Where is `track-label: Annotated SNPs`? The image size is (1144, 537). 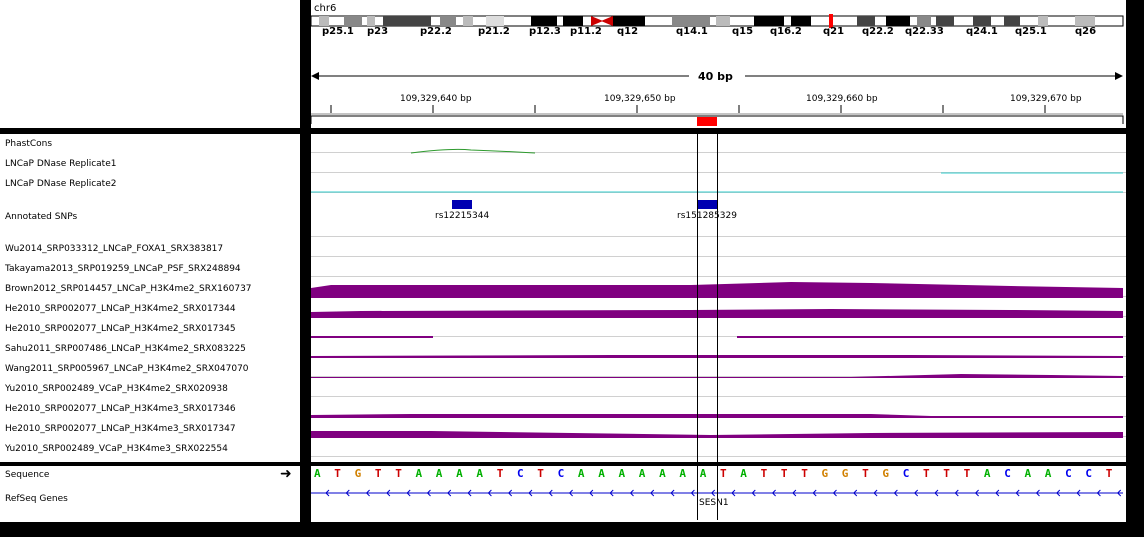
track-label: Annotated SNPs is located at coordinates (41, 217).